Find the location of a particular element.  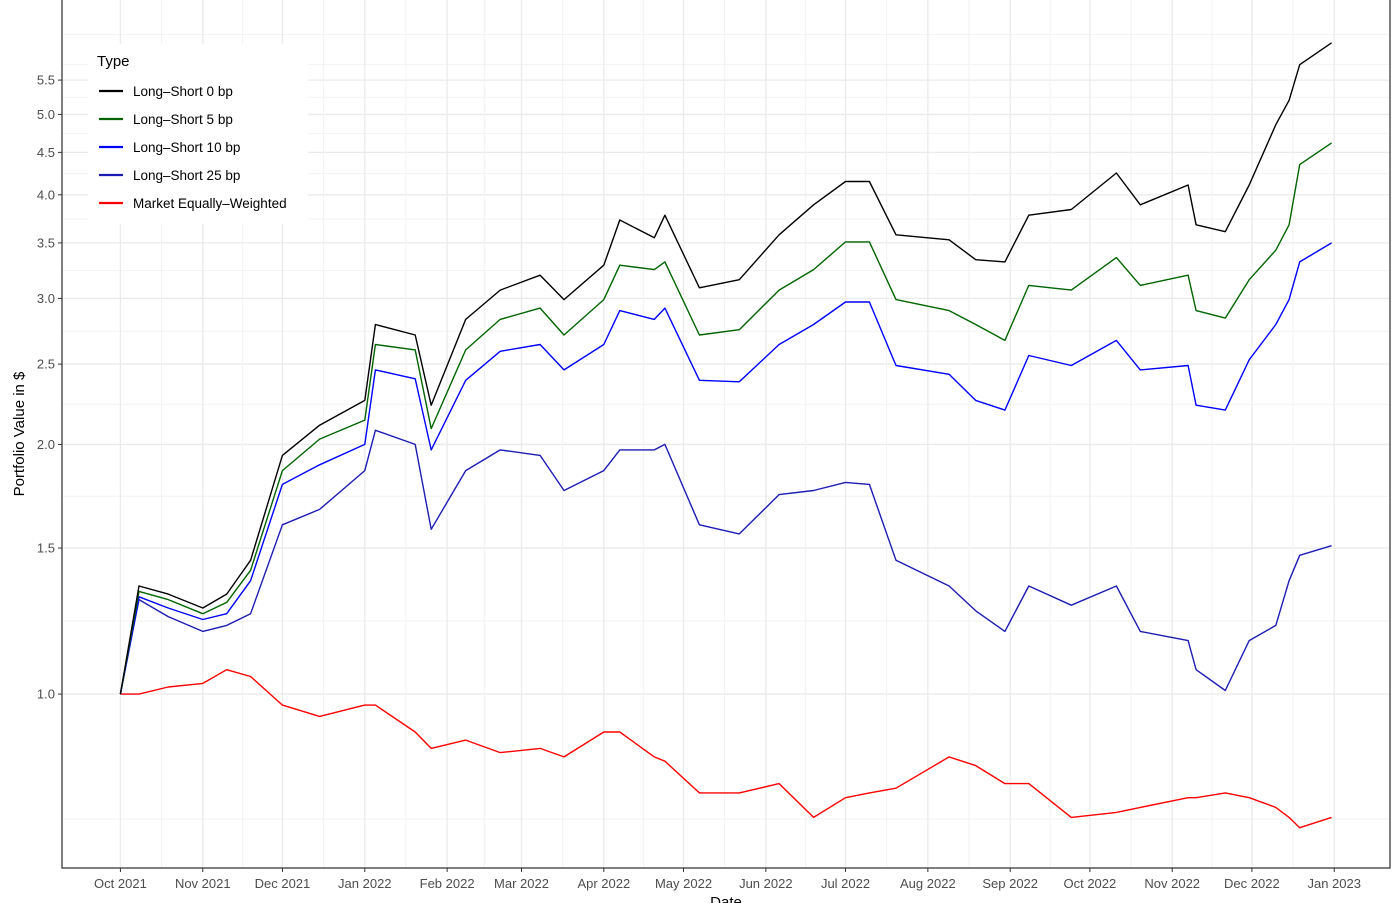

y-tick-label: 5.0 is located at coordinates (46, 114).